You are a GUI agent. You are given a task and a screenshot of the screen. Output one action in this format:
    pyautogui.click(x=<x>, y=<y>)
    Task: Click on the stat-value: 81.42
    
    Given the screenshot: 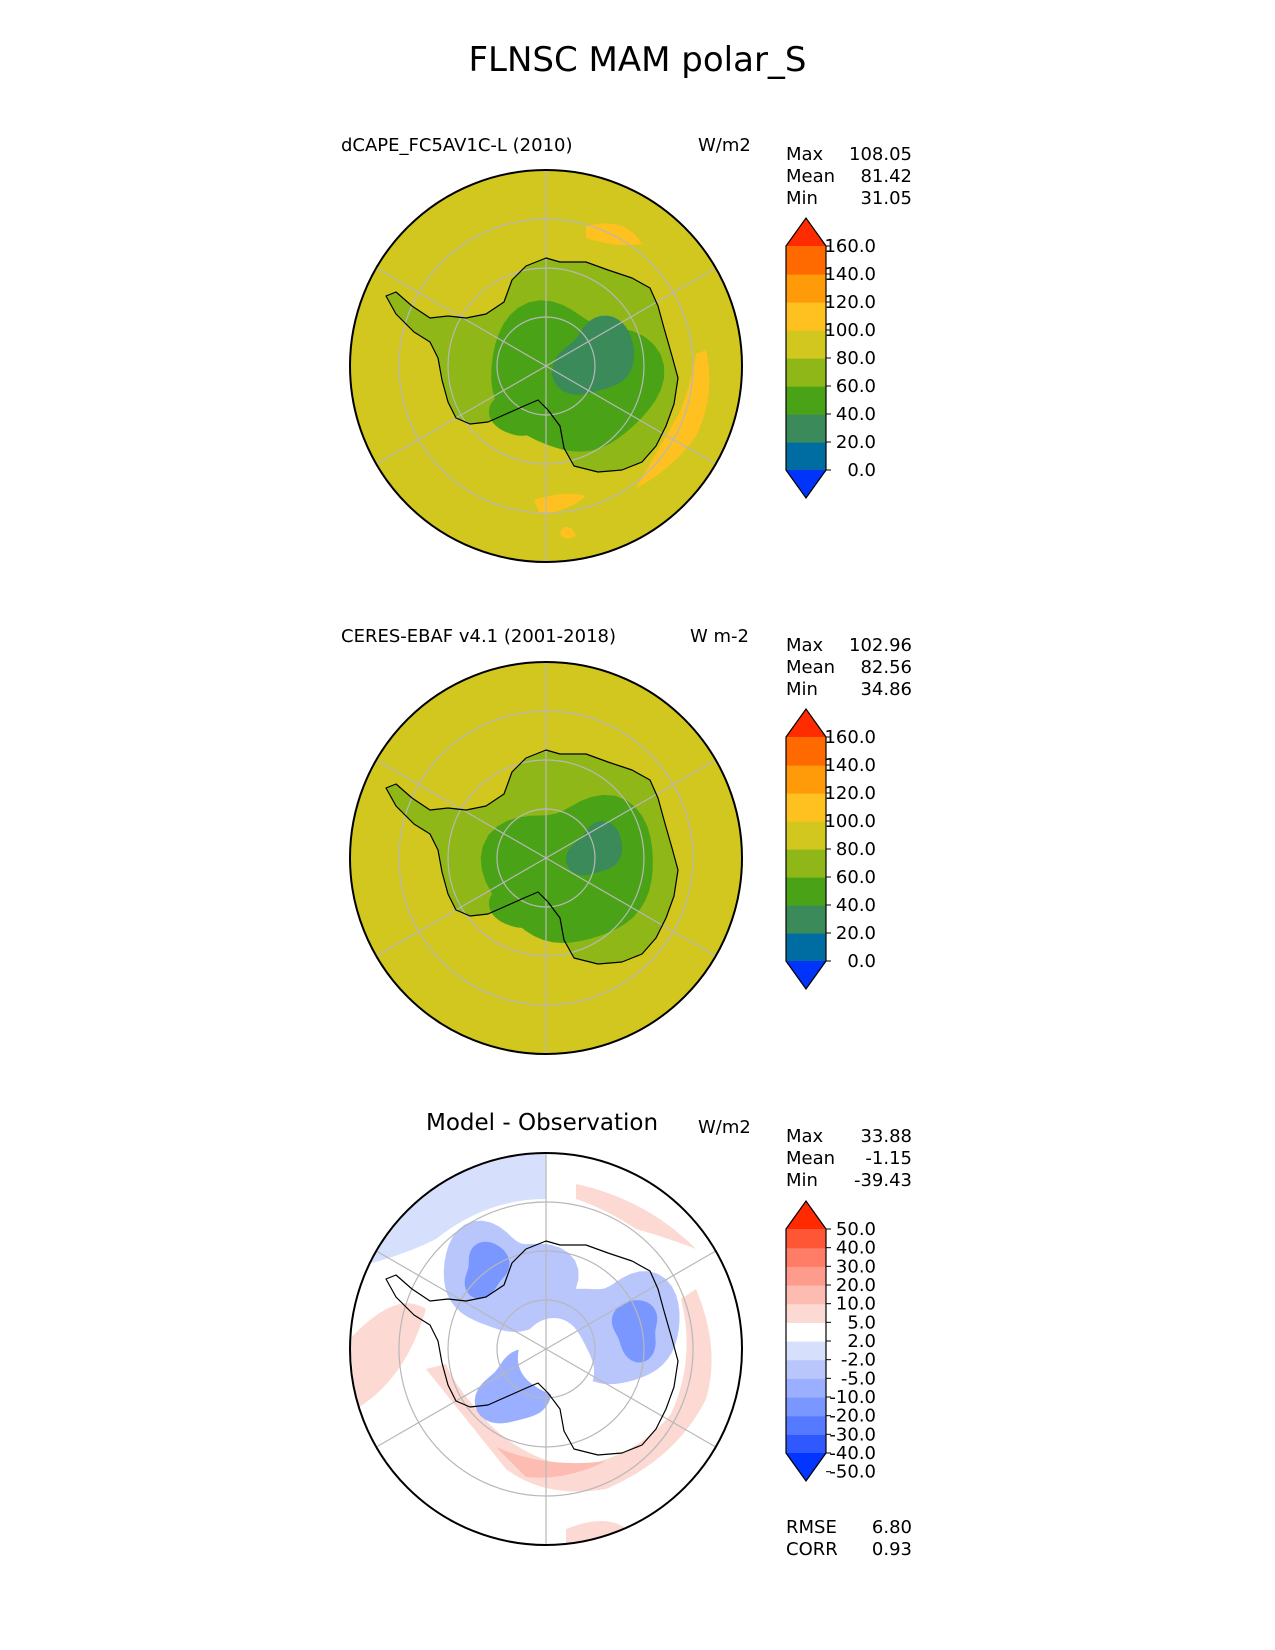 What is the action you would take?
    pyautogui.click(x=886, y=176)
    